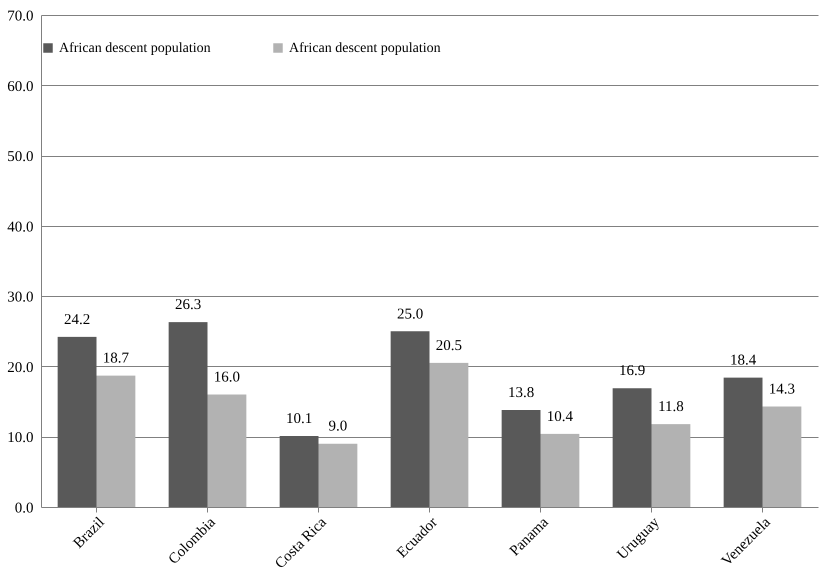  What do you see at coordinates (227, 378) in the screenshot?
I see `data-label: 16.0` at bounding box center [227, 378].